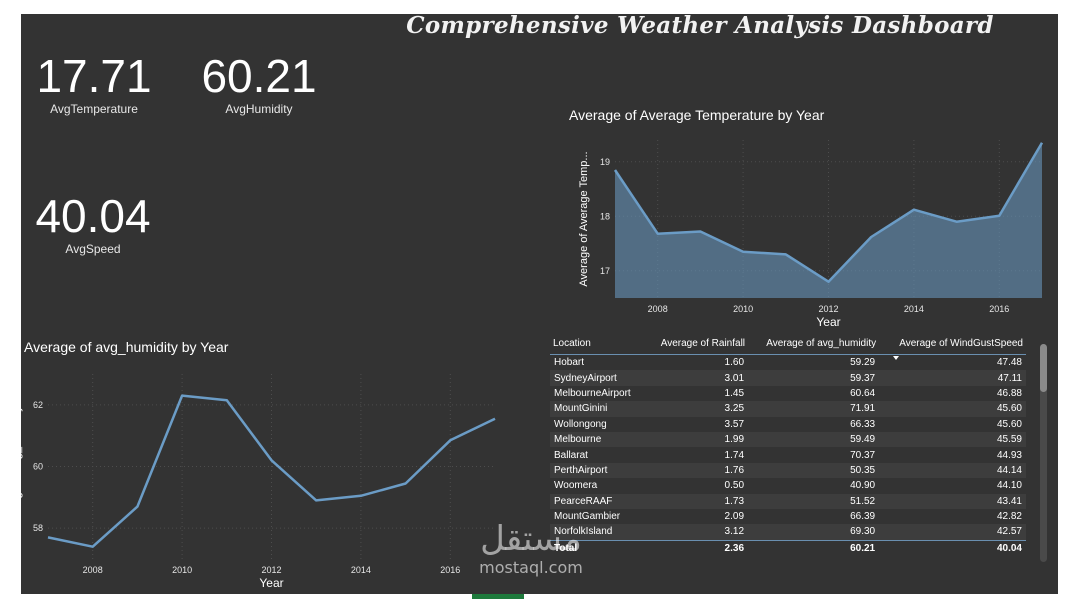 The height and width of the screenshot is (599, 1069). What do you see at coordinates (571, 455) in the screenshot?
I see `table-cell: Ballarat` at bounding box center [571, 455].